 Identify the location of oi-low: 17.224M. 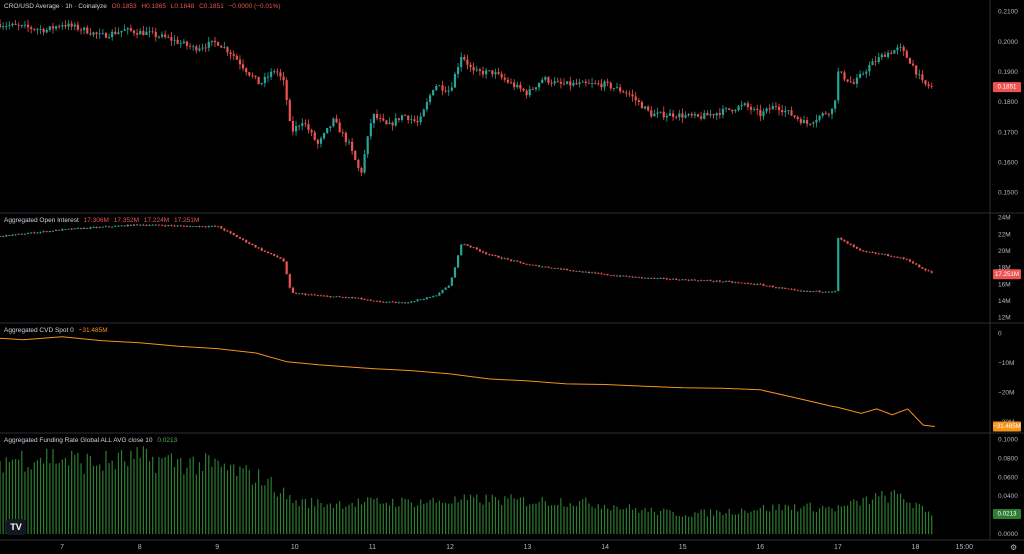
(156, 220).